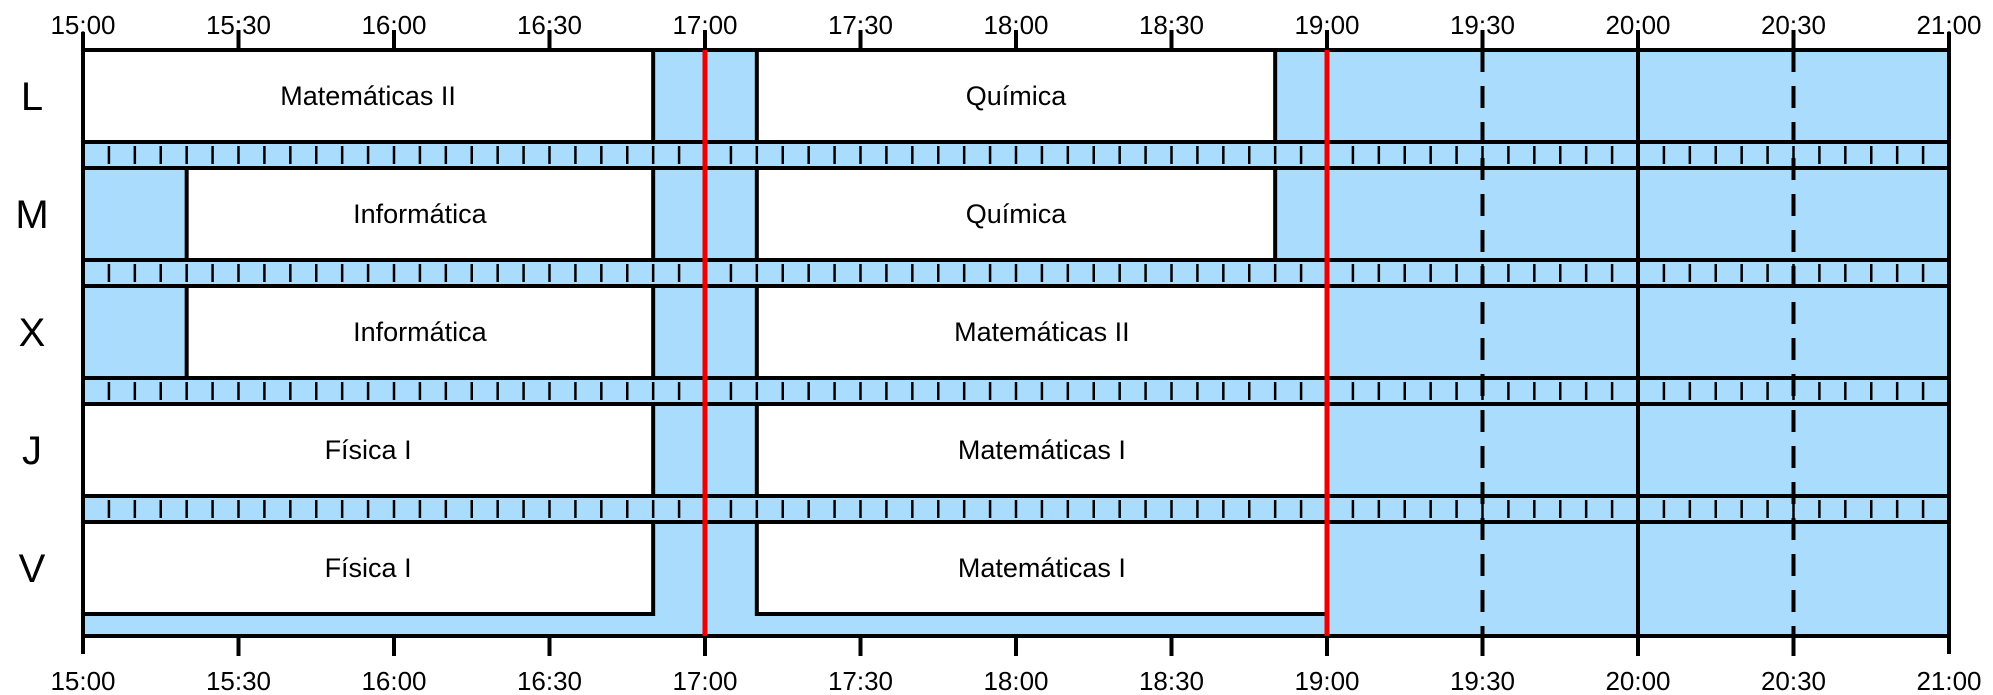  I want to click on axis-label-top: 15:30, so click(238, 25).